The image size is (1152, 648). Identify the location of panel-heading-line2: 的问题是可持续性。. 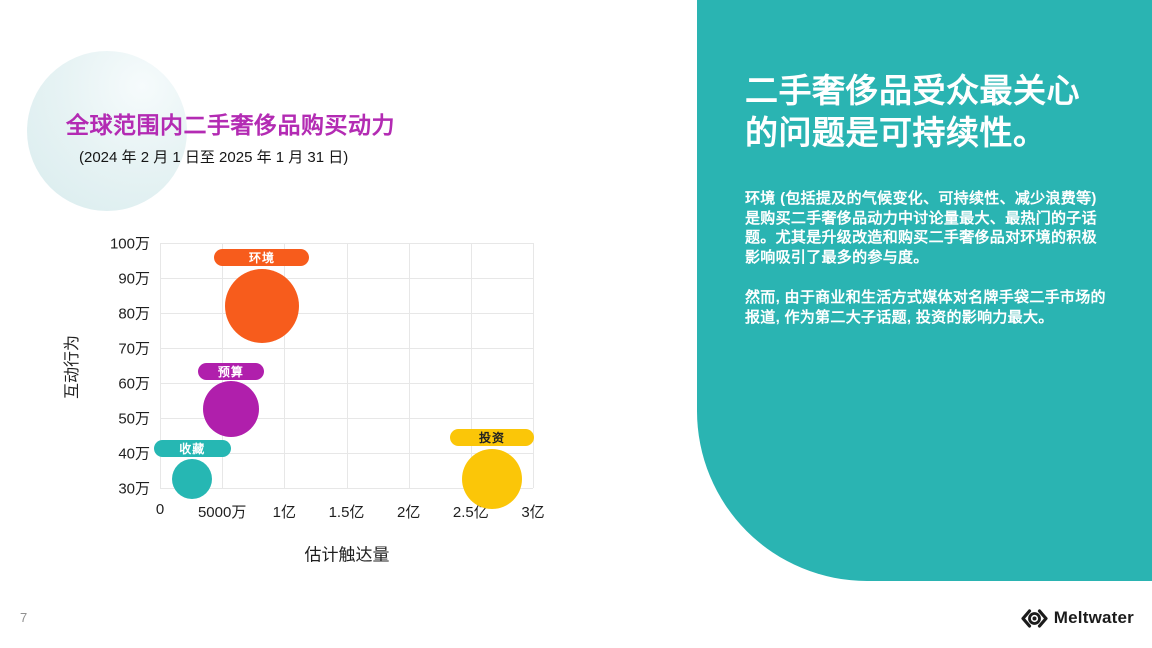
(896, 132).